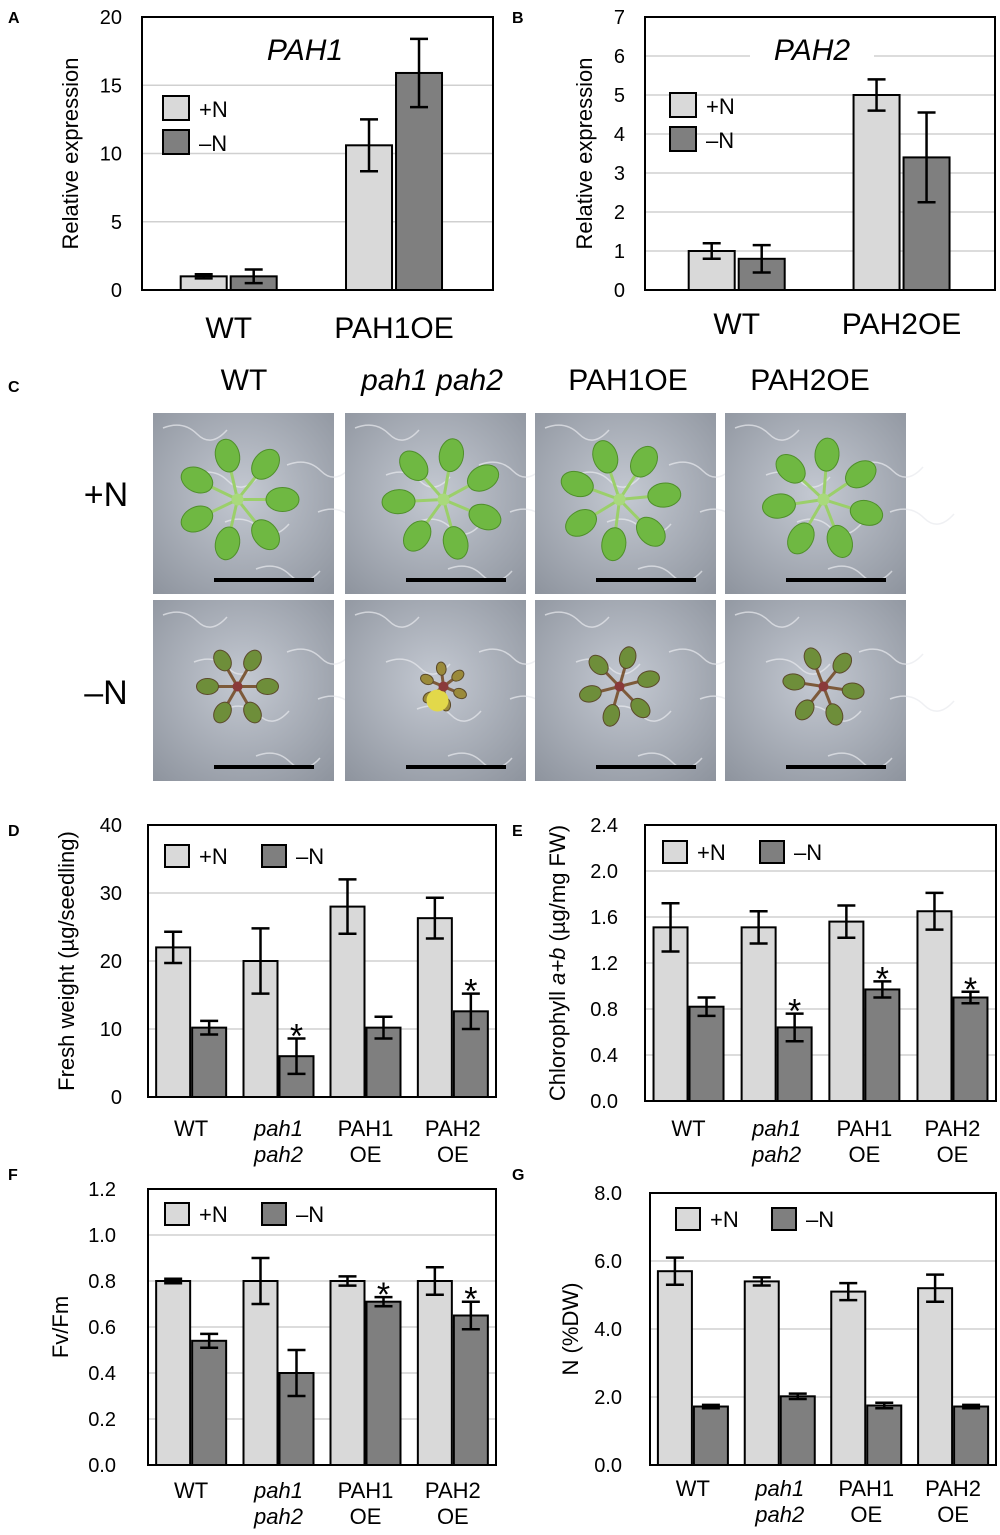  I want to click on chart-title: PAH2, so click(812, 50).